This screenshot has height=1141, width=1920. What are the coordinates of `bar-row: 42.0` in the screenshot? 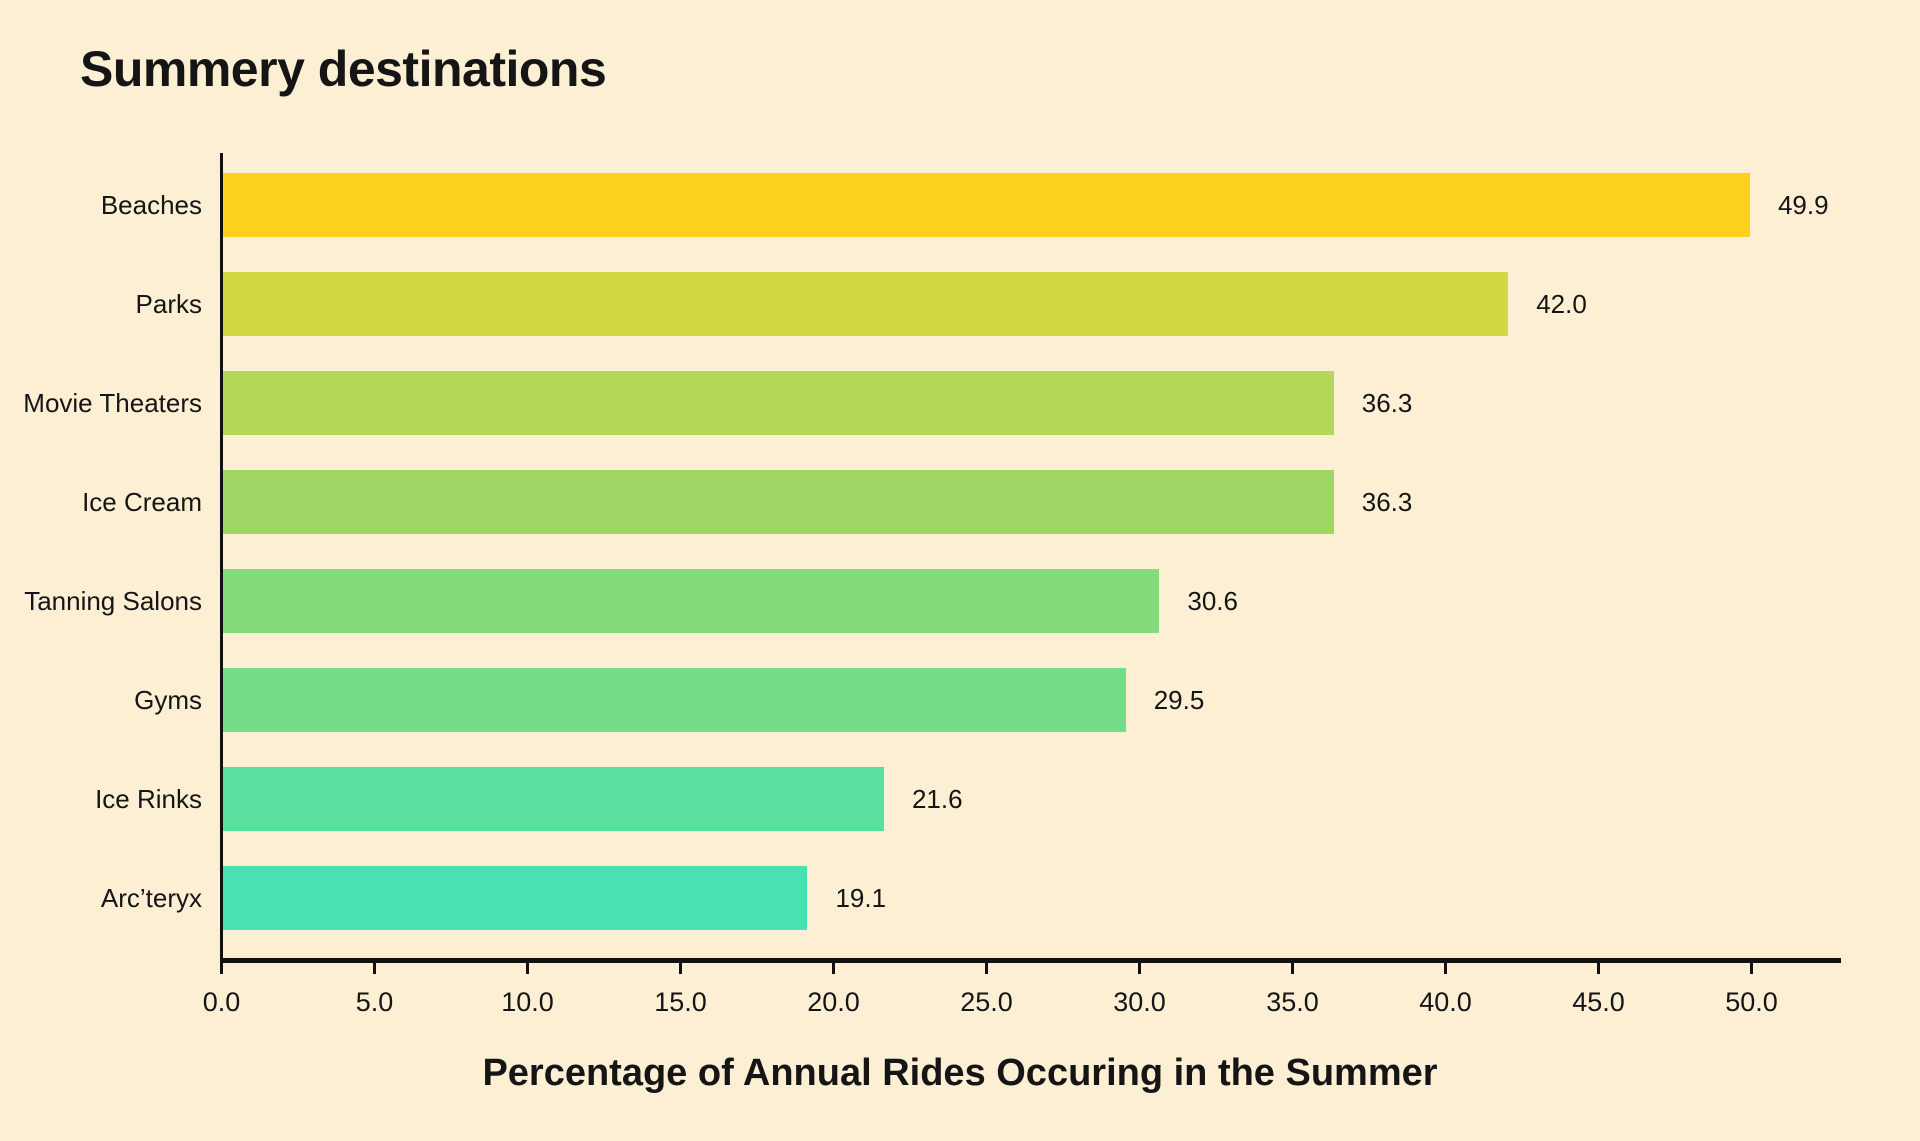 It's located at (1068, 304).